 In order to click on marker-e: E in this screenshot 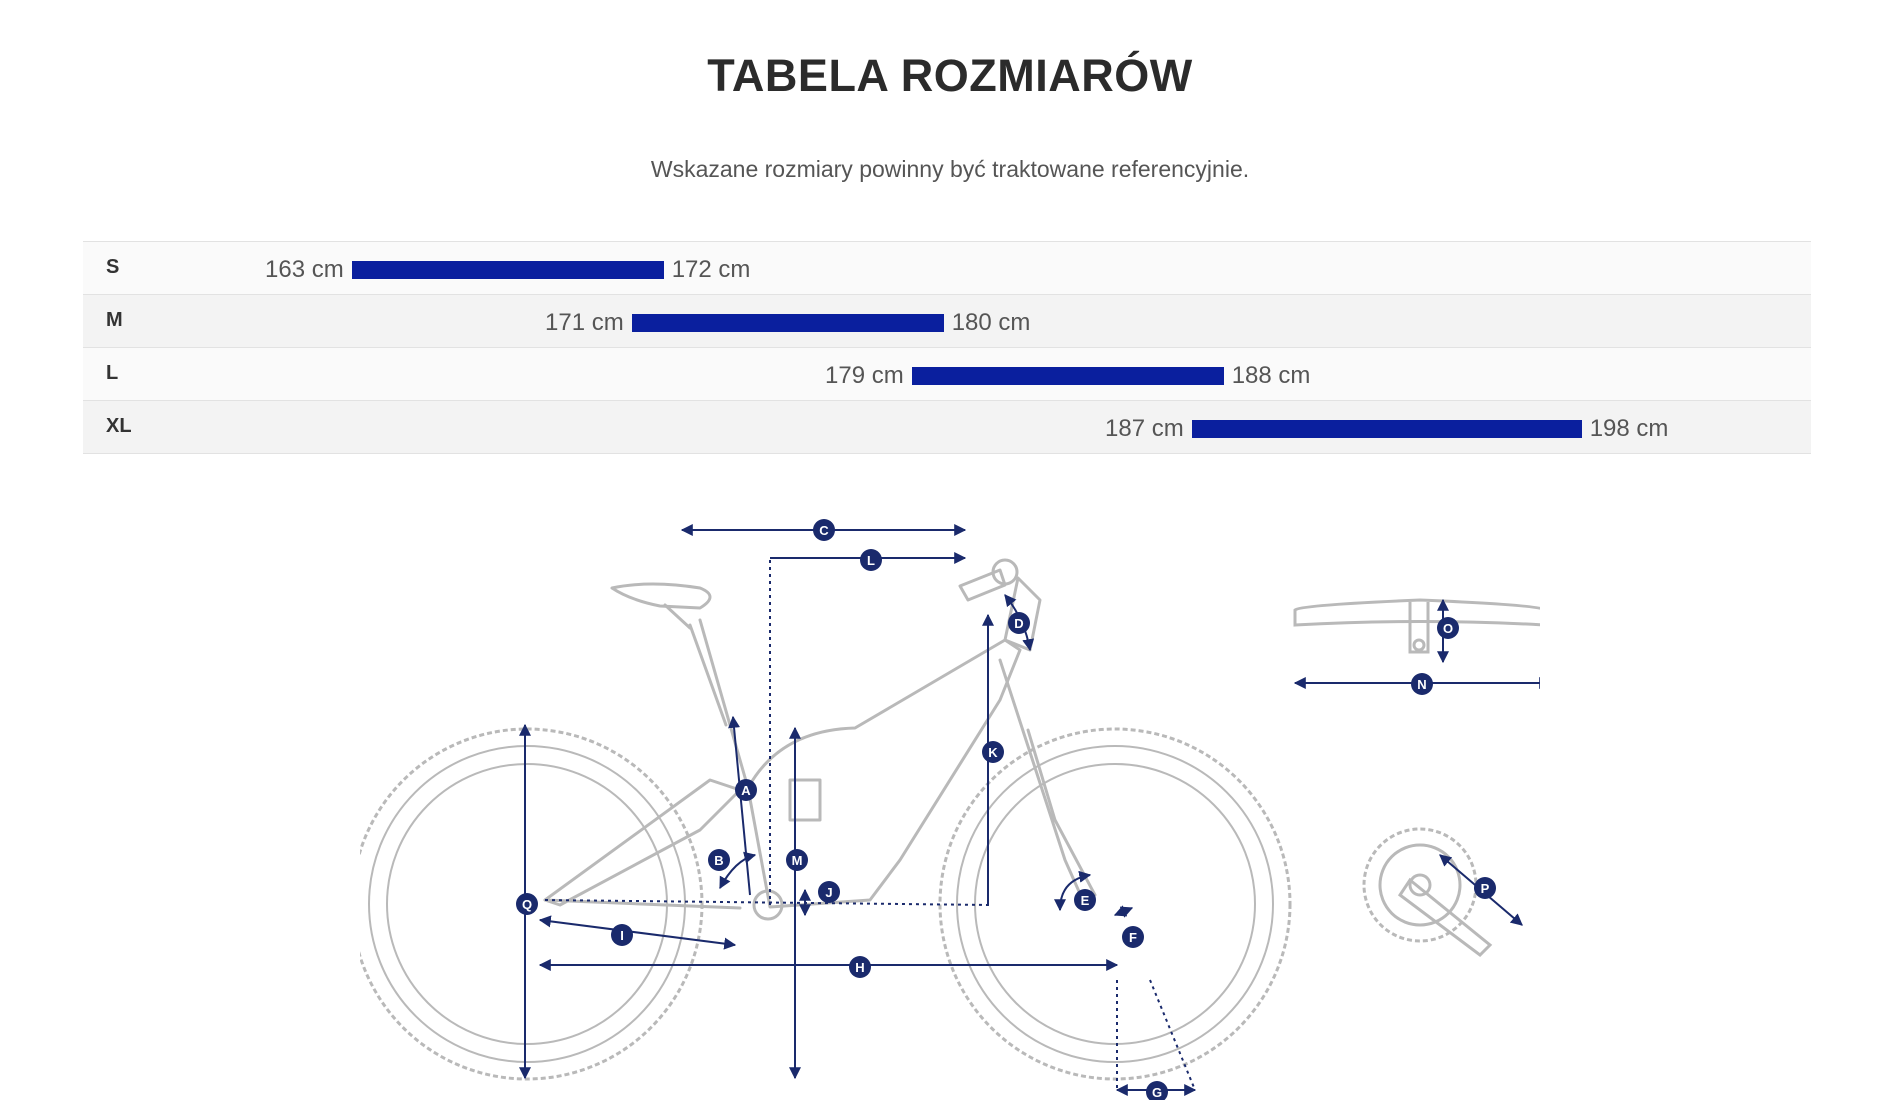, I will do `click(1085, 900)`.